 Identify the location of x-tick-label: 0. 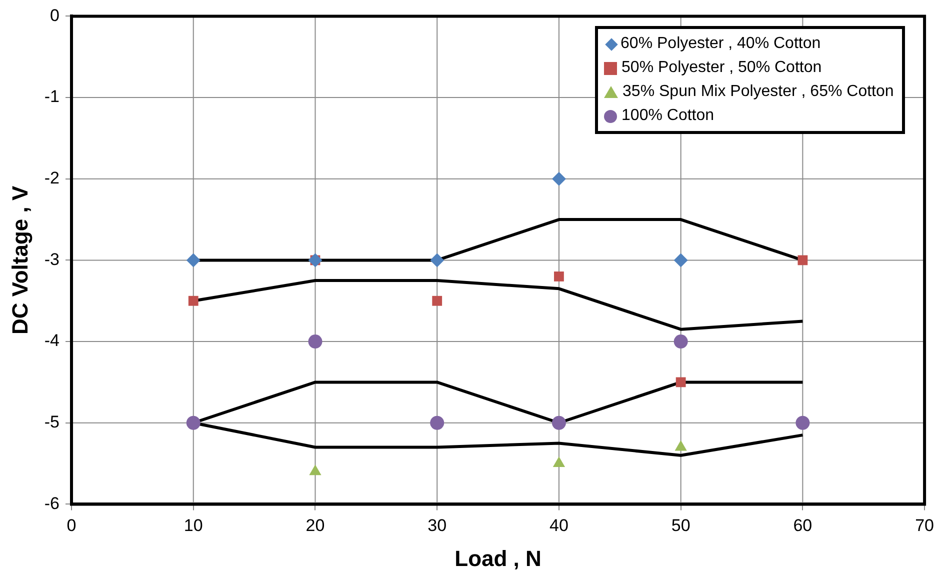
(71, 526).